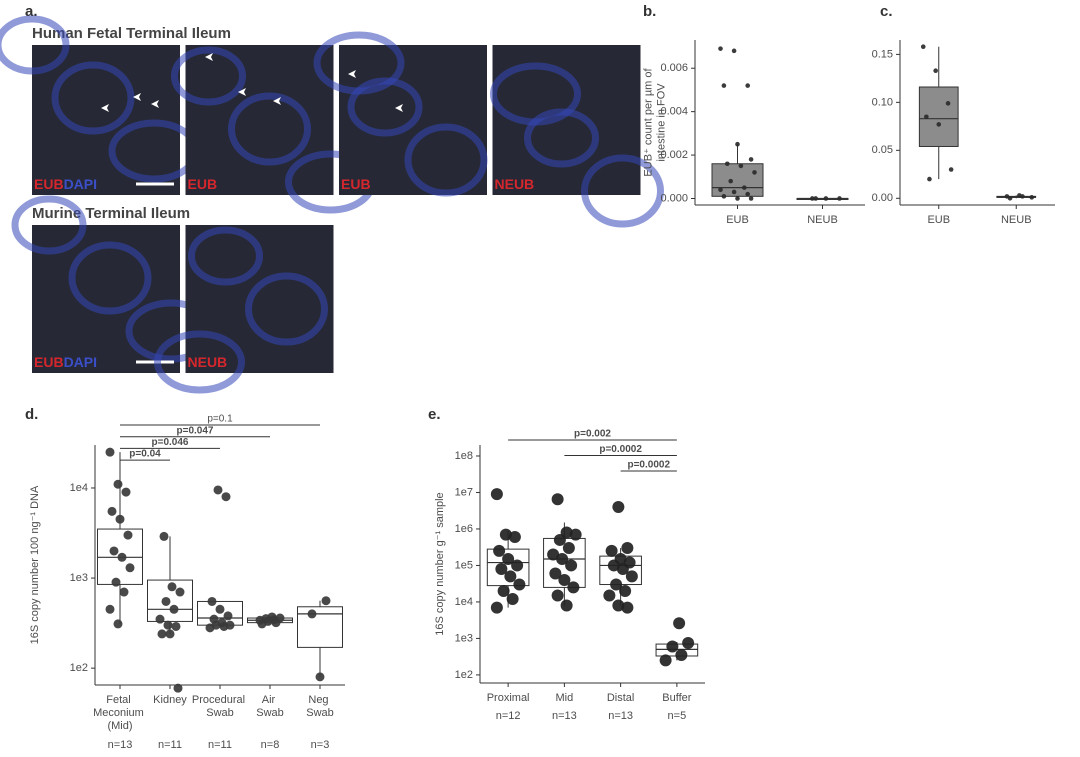 This screenshot has width=1080, height=757. What do you see at coordinates (674, 198) in the screenshot?
I see `y-tick-label: 0.000` at bounding box center [674, 198].